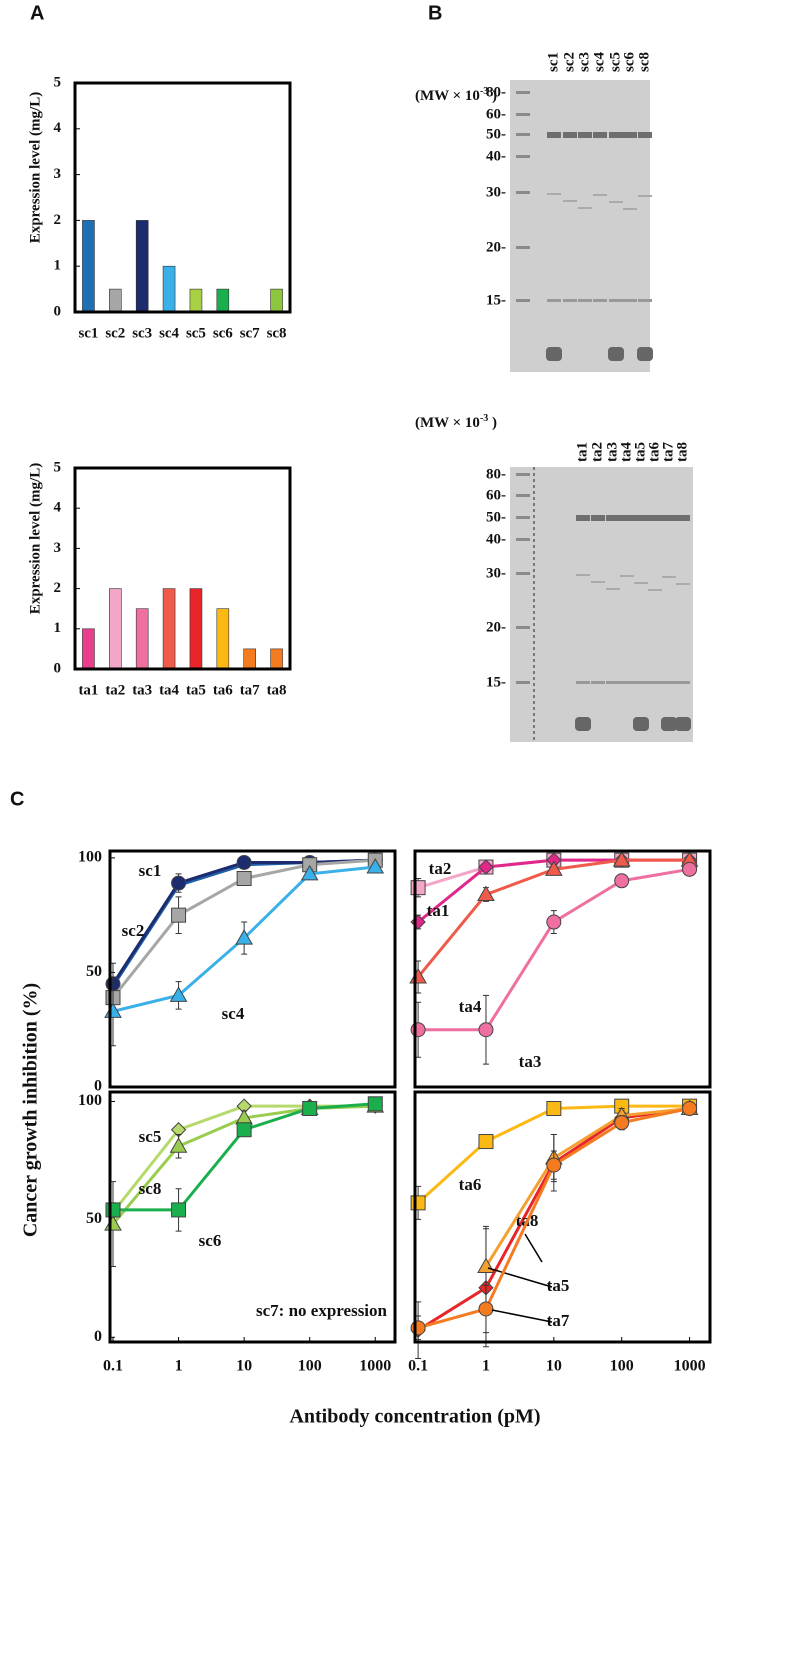  I want to click on lane-label: ta5, so click(640, 452).